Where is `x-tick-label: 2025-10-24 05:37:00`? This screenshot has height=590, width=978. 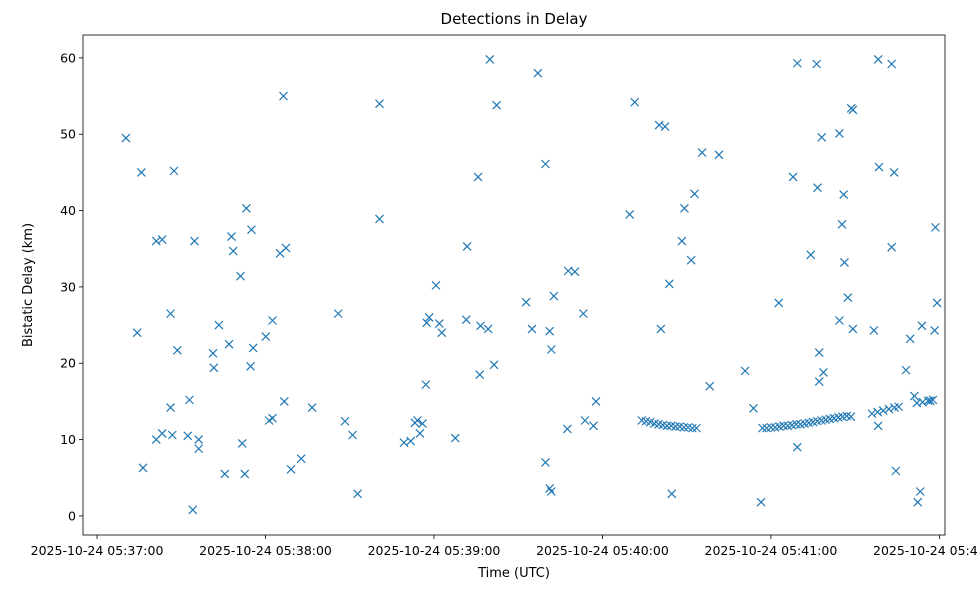
x-tick-label: 2025-10-24 05:37:00 is located at coordinates (97, 550).